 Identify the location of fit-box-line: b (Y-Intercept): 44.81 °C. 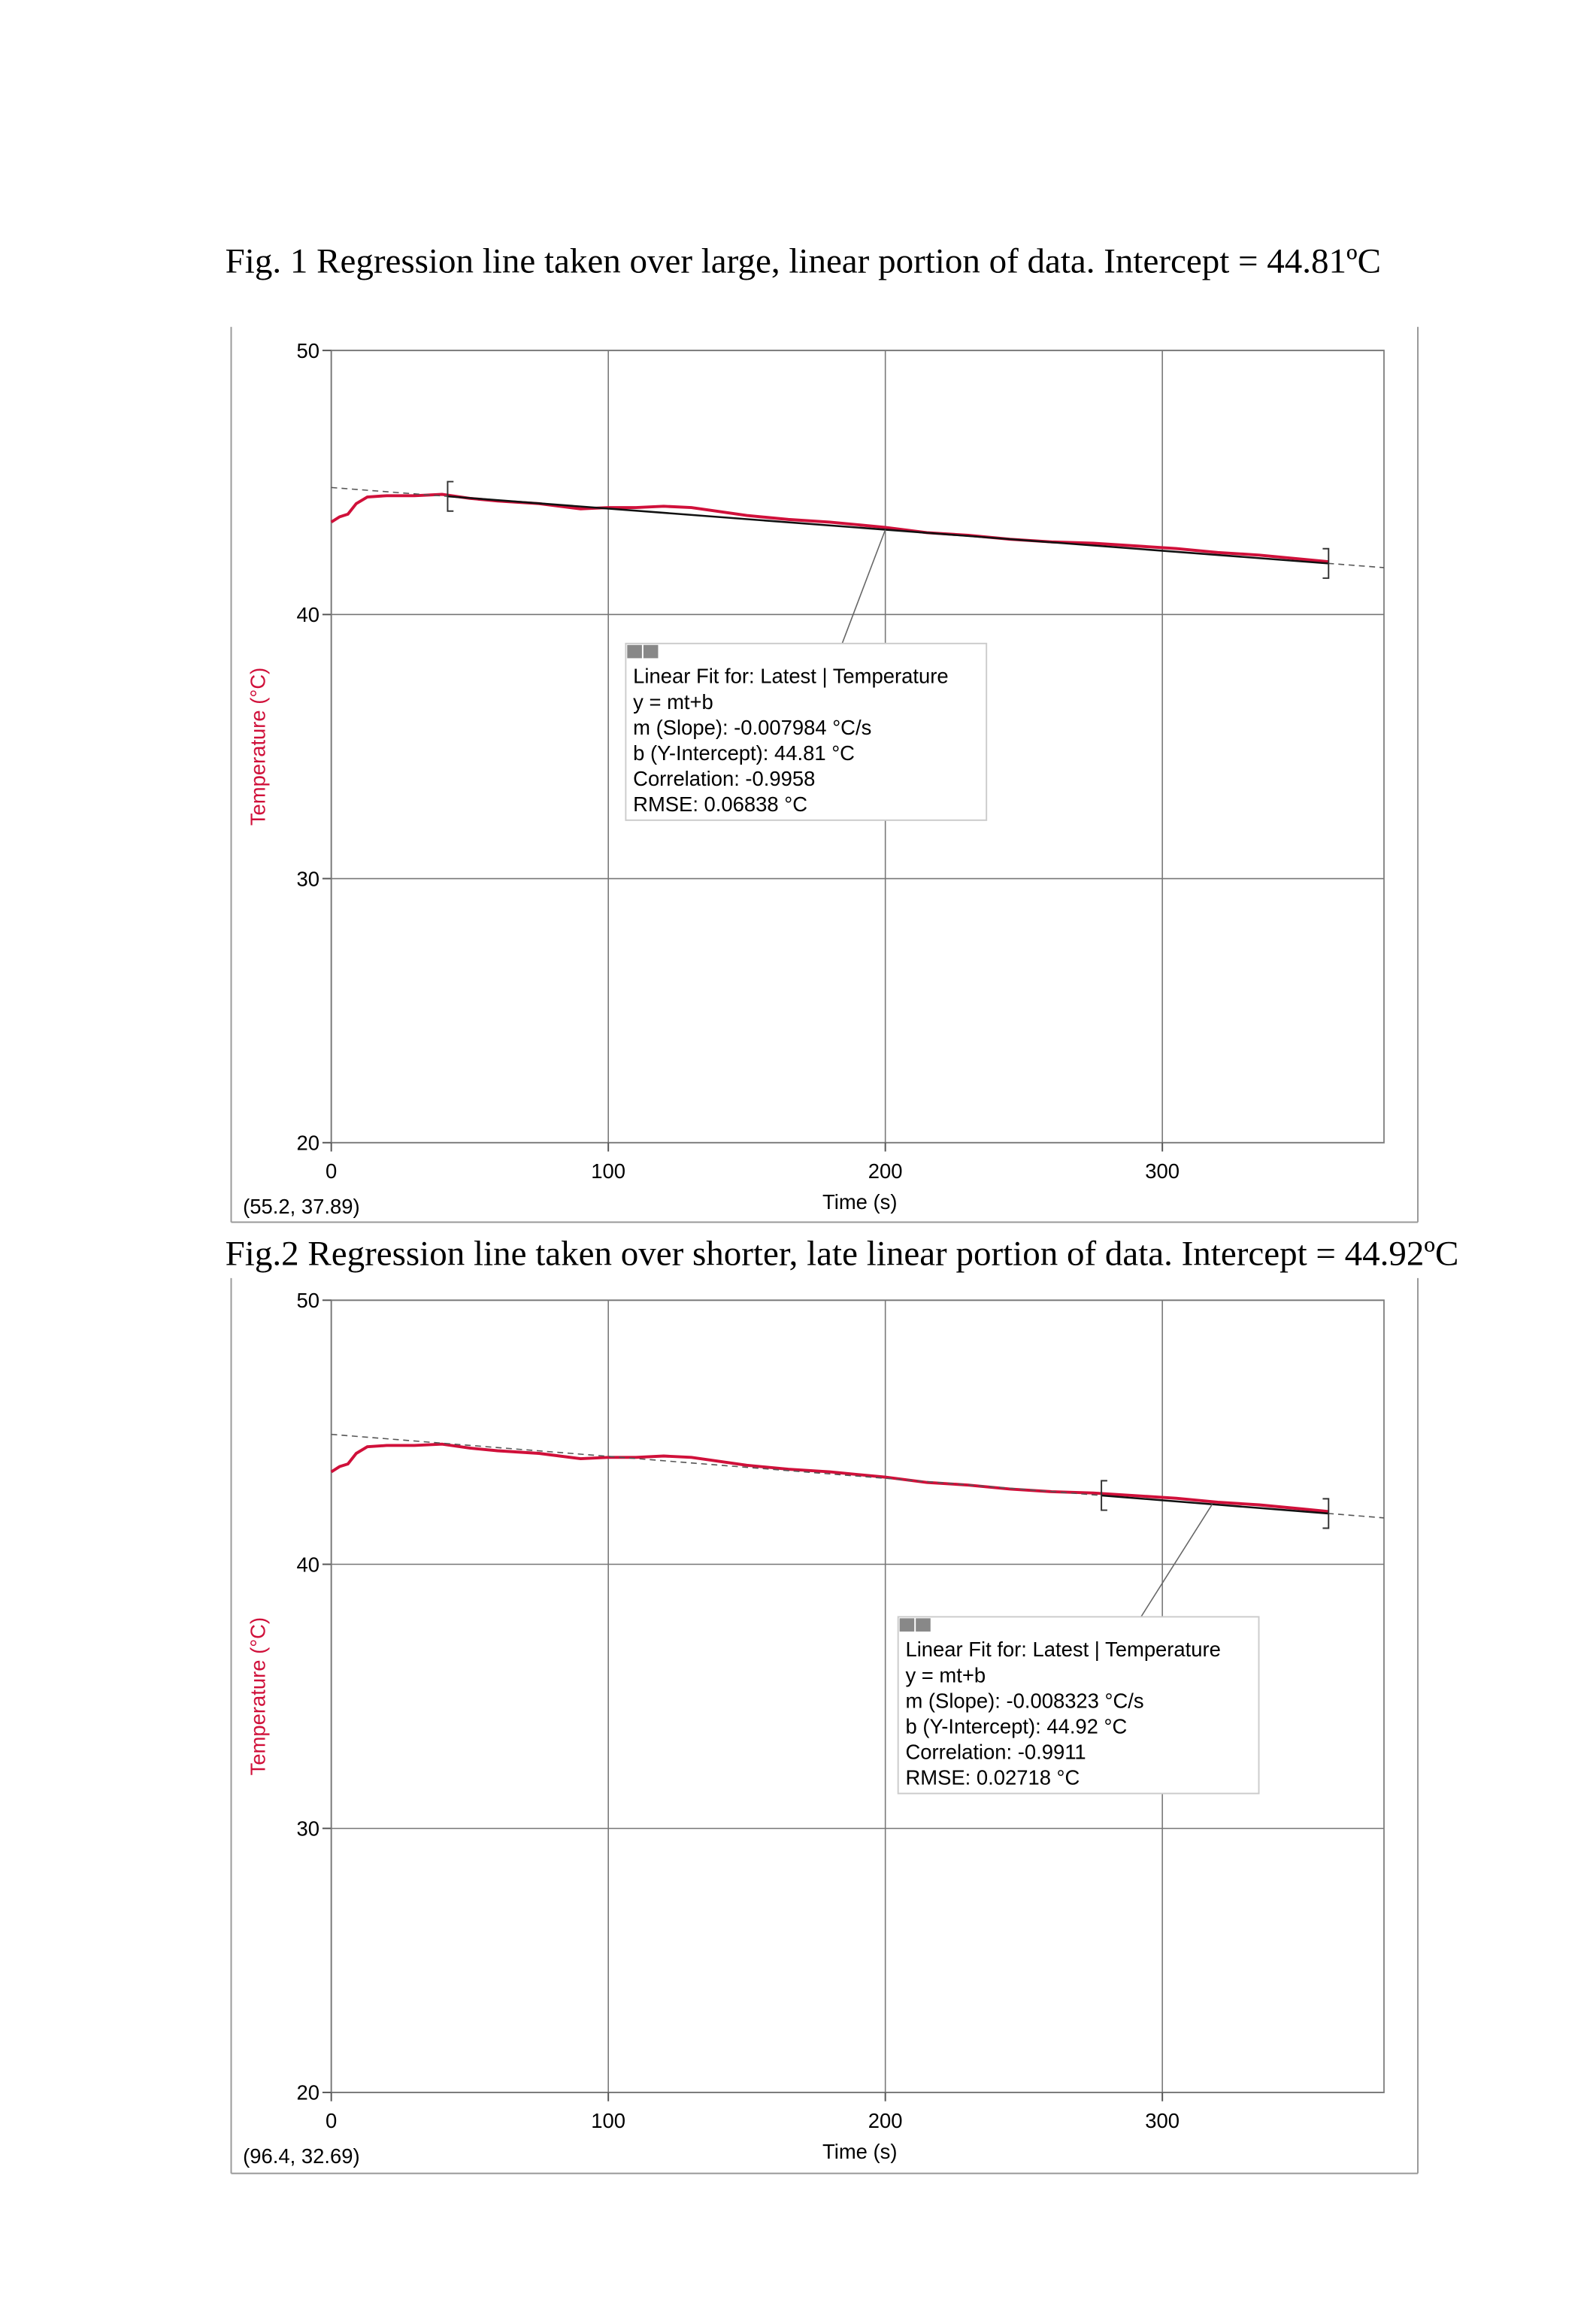
(744, 753).